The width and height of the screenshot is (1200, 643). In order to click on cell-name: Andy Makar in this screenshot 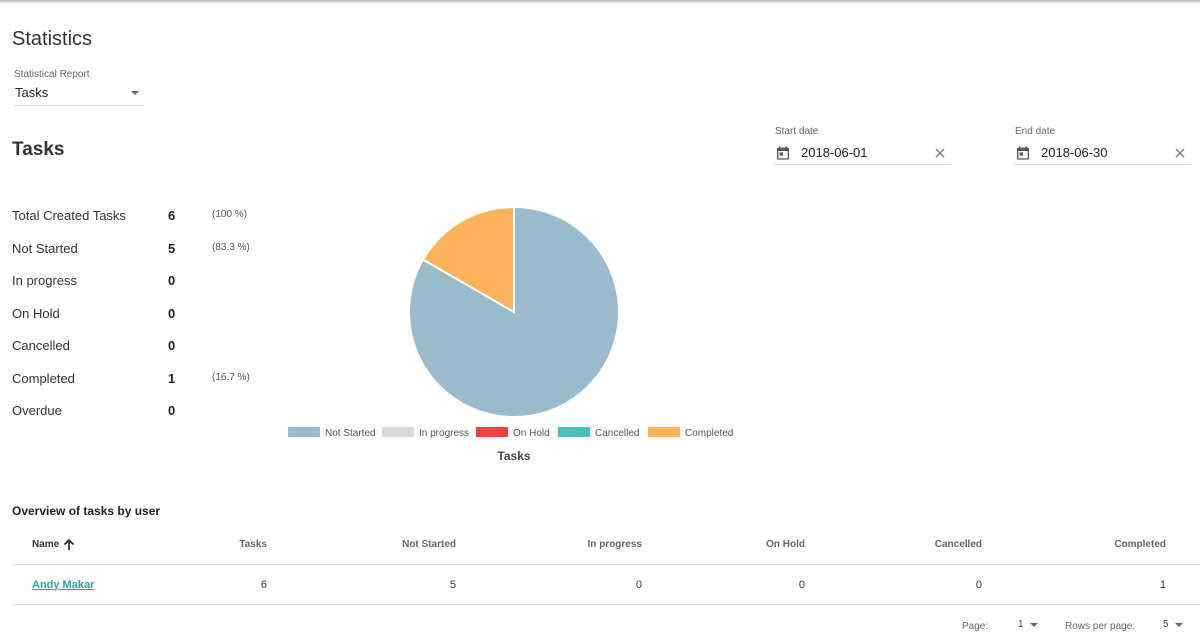, I will do `click(92, 584)`.